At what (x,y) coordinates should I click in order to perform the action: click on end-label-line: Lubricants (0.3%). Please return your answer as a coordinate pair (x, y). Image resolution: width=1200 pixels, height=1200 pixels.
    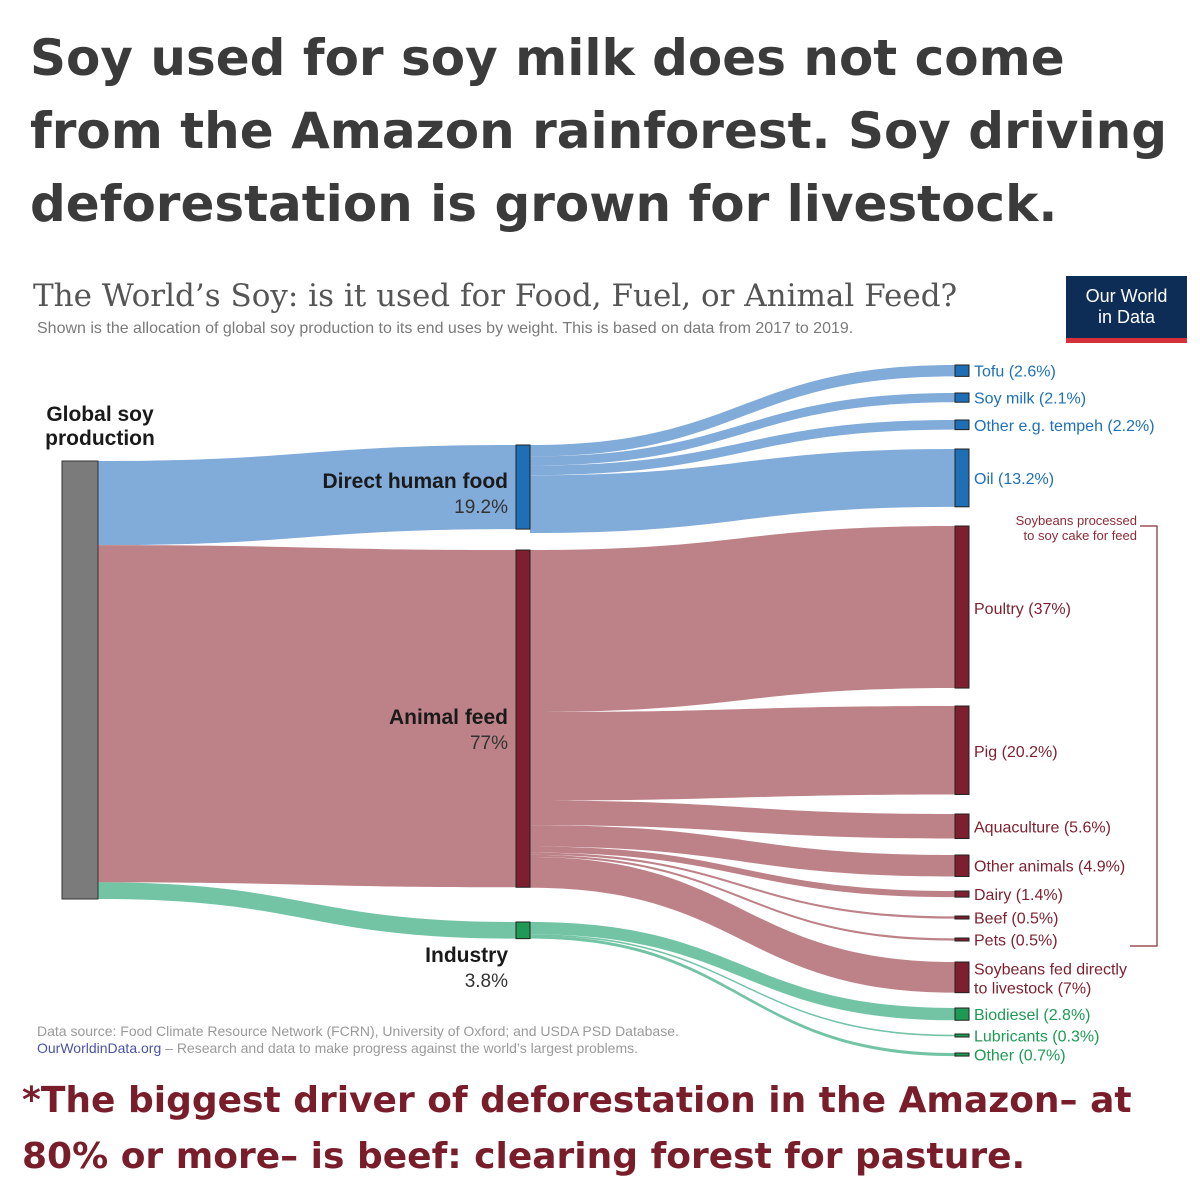
    Looking at the image, I should click on (1036, 1037).